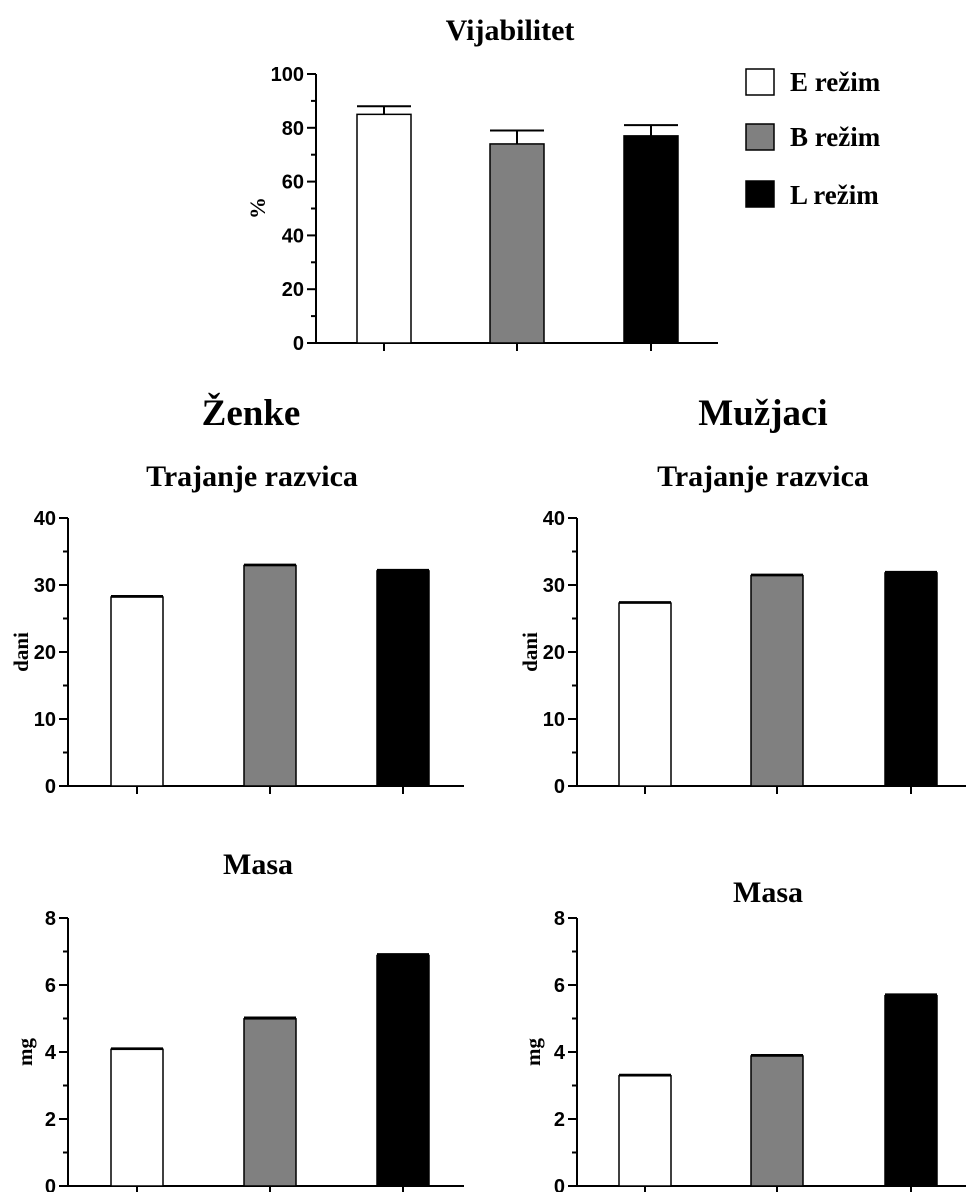 This screenshot has width=966, height=1192. I want to click on legend-swatch-e, so click(760, 82).